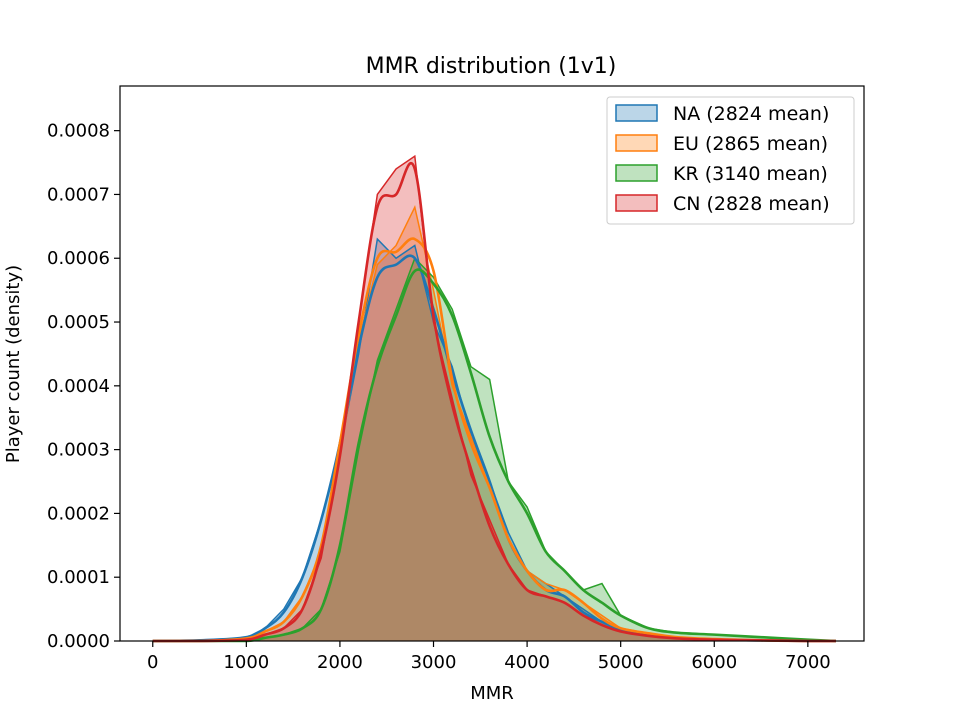 The image size is (960, 720). What do you see at coordinates (78, 386) in the screenshot?
I see `y-tick-label: 0.0004` at bounding box center [78, 386].